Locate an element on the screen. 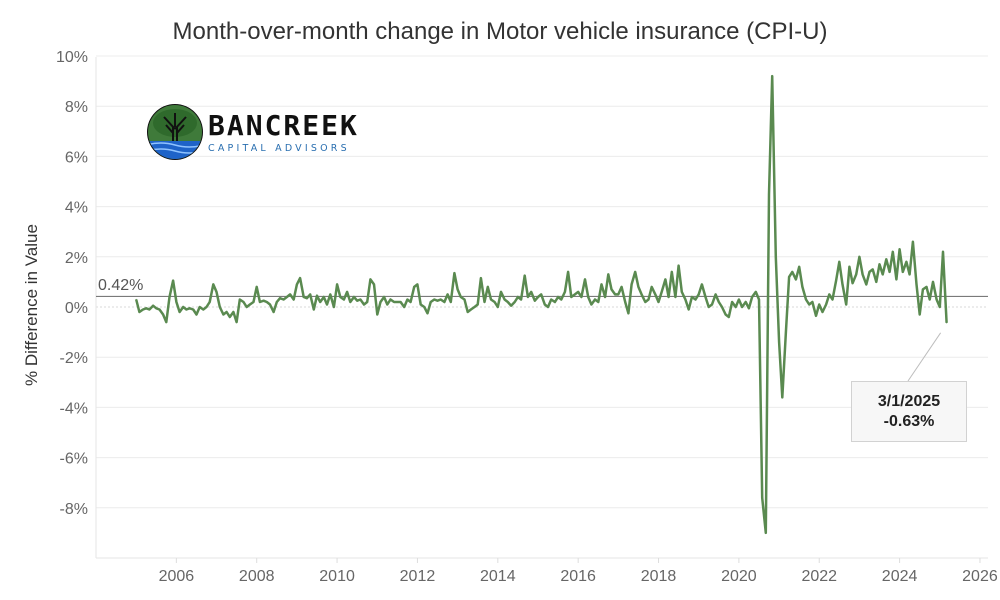  annotation-leader is located at coordinates (924, 357).